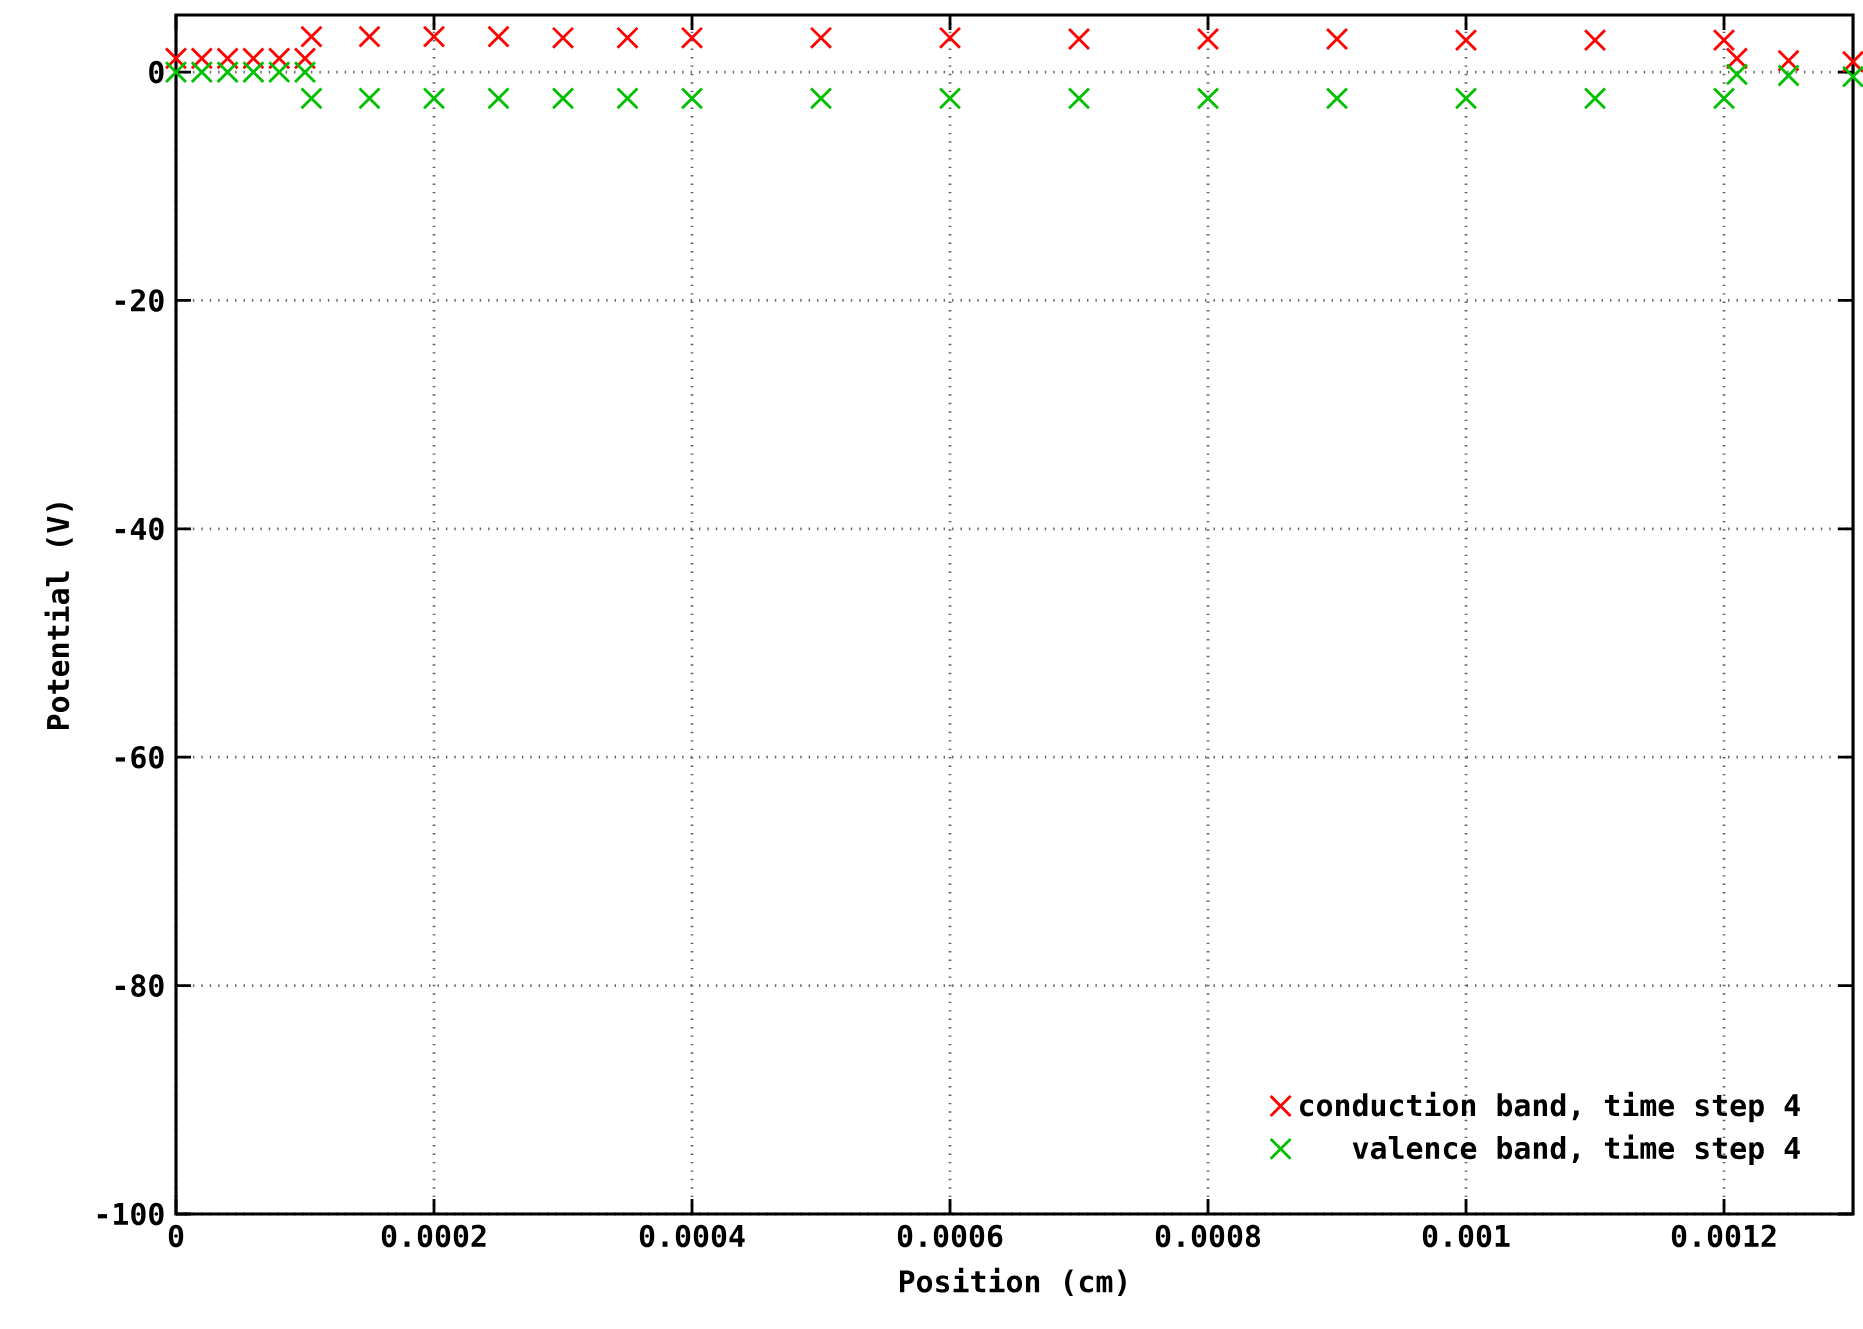  I want to click on y-tick-label: -100, so click(130, 1214).